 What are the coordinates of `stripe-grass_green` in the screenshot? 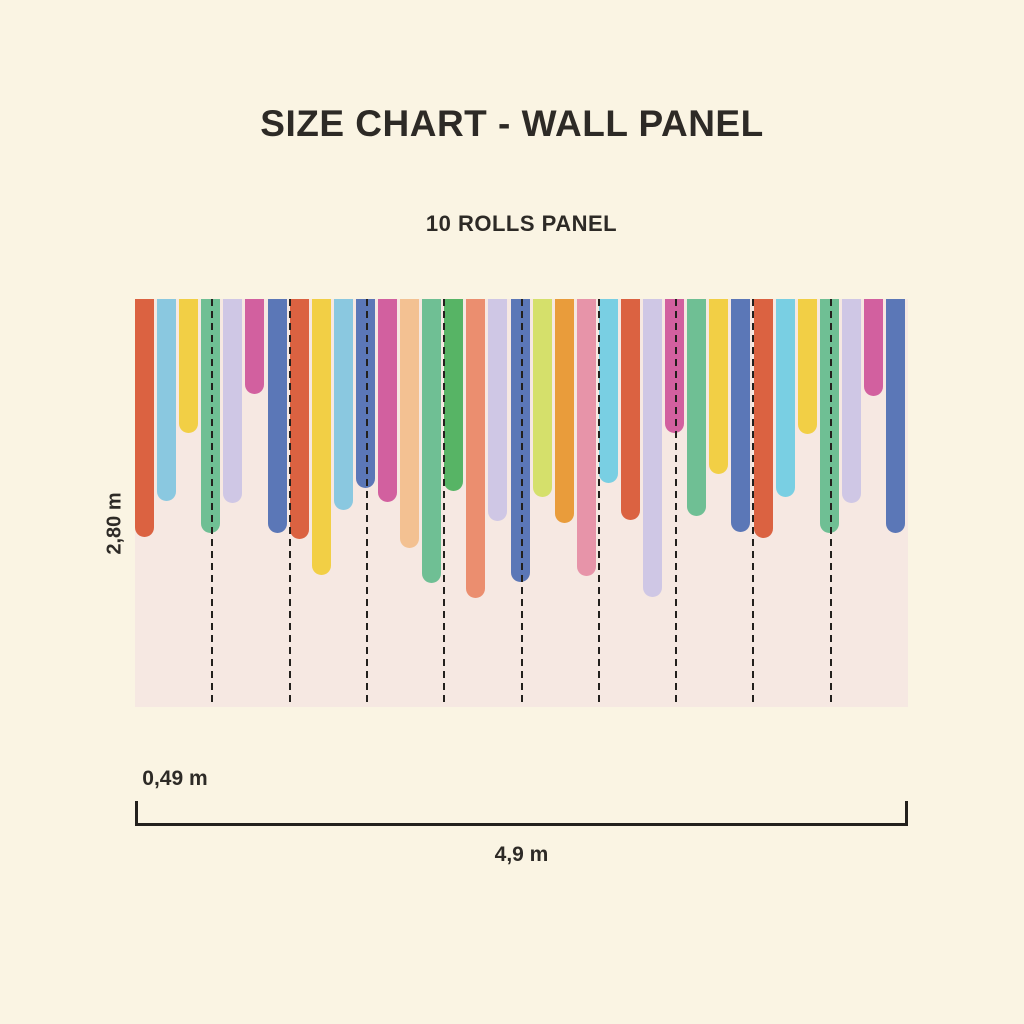 It's located at (454, 395).